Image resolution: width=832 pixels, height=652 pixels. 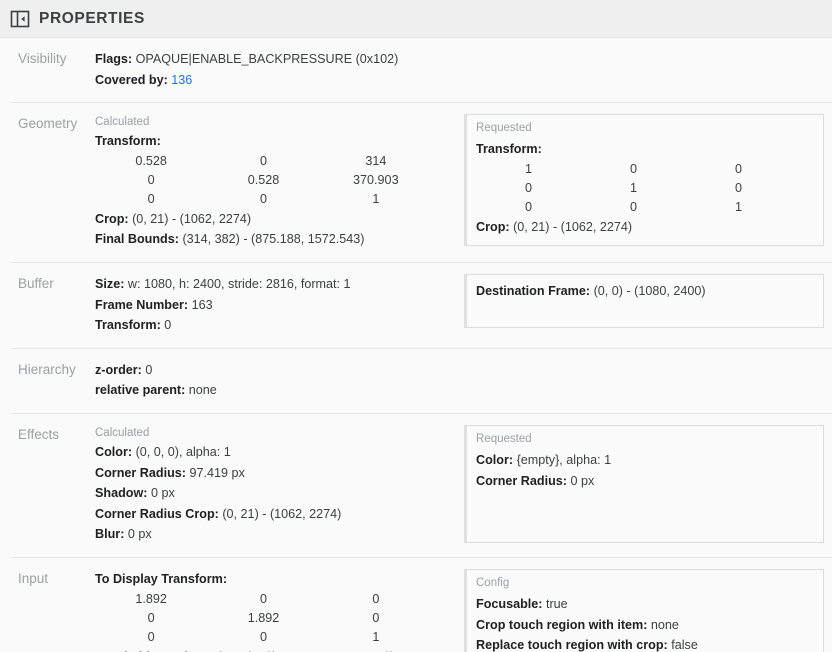 I want to click on effects-calculated-title: Calculated, so click(x=122, y=432).